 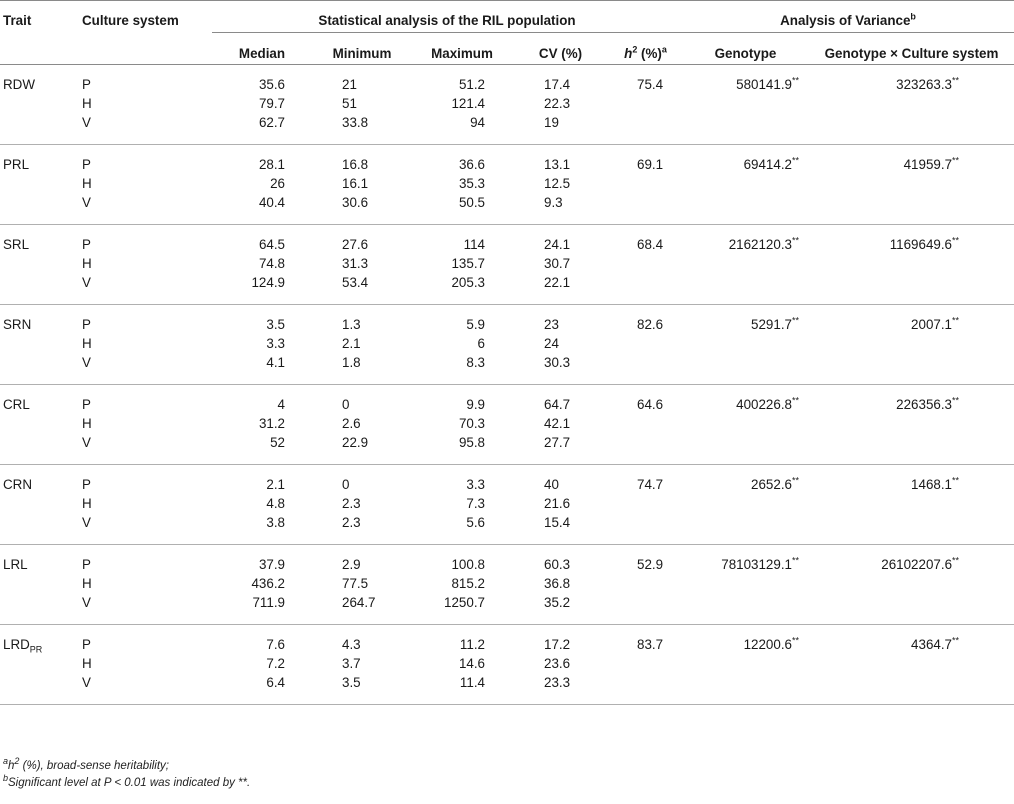 I want to click on cell-median: 4, so click(x=281, y=404).